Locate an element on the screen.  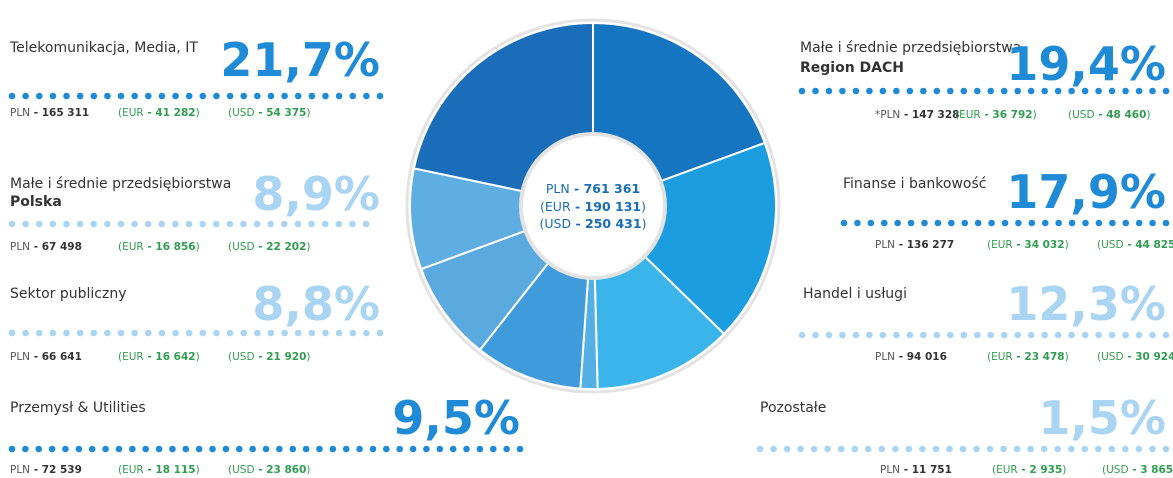
amount-part: 94 016 is located at coordinates (927, 357).